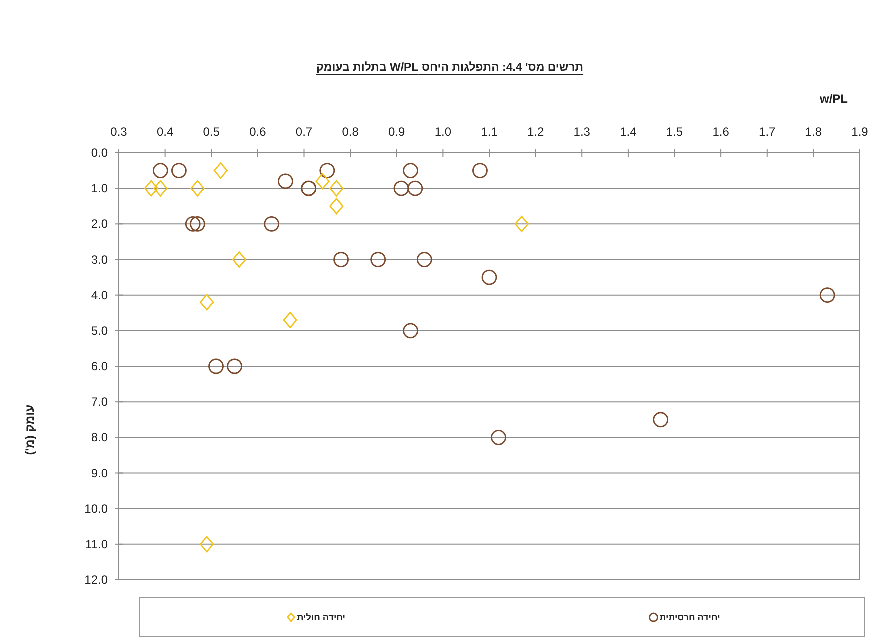  Describe the element at coordinates (99, 473) in the screenshot. I see `y-tick-label: 9.0` at that location.